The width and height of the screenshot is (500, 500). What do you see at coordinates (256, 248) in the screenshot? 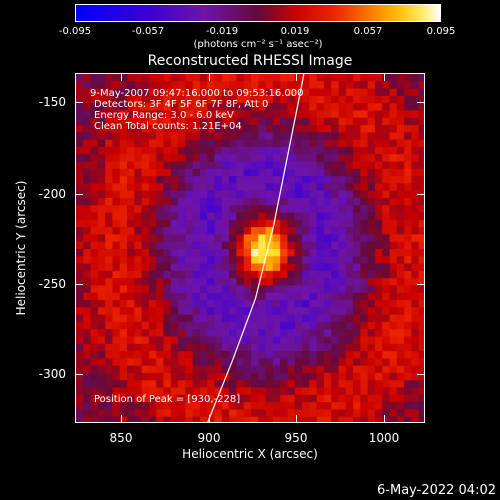
I see `solar-limb-curve` at bounding box center [256, 248].